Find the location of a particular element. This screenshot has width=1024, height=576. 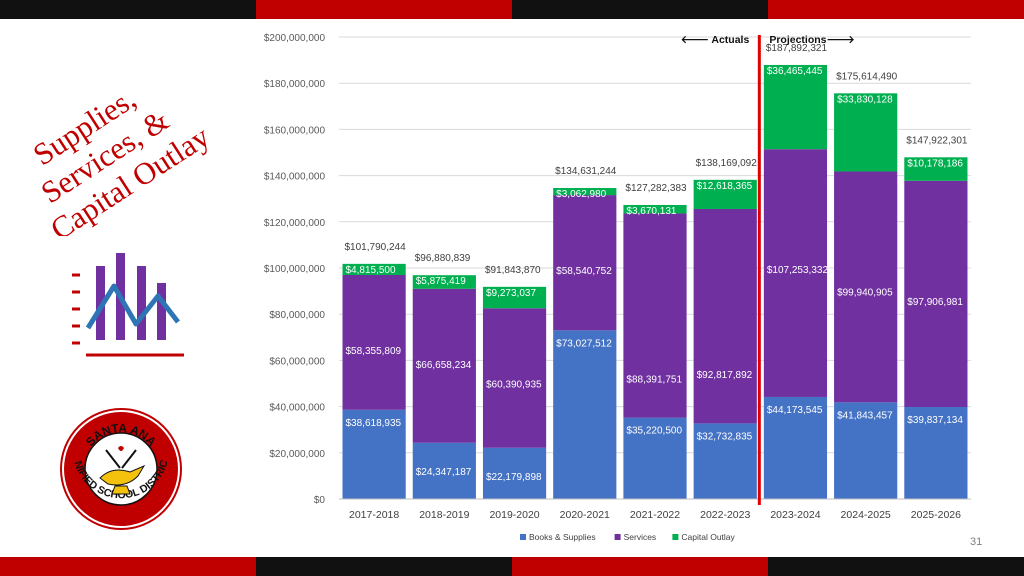

bar-books-supplies-2021-2022 is located at coordinates (655, 458).